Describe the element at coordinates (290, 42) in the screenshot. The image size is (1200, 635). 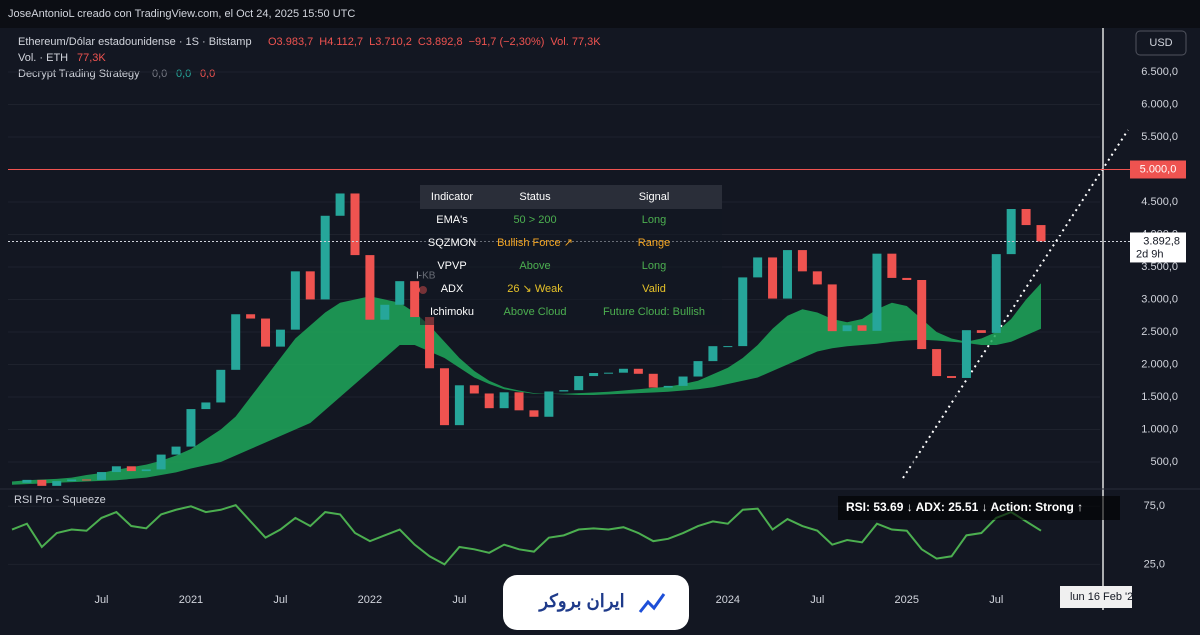
I see `legend-value: O3.983,7` at that location.